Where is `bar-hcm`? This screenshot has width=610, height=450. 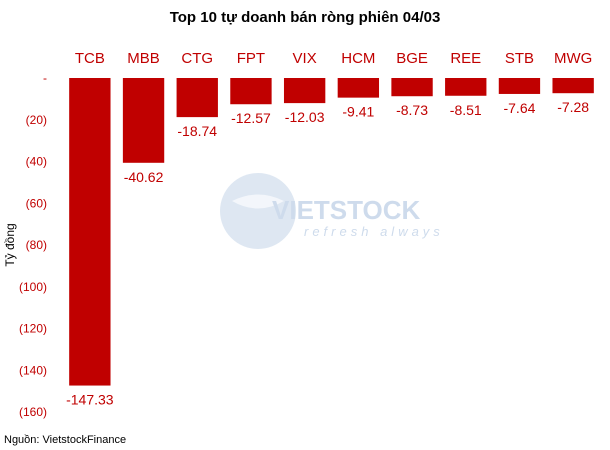
bar-hcm is located at coordinates (358, 88).